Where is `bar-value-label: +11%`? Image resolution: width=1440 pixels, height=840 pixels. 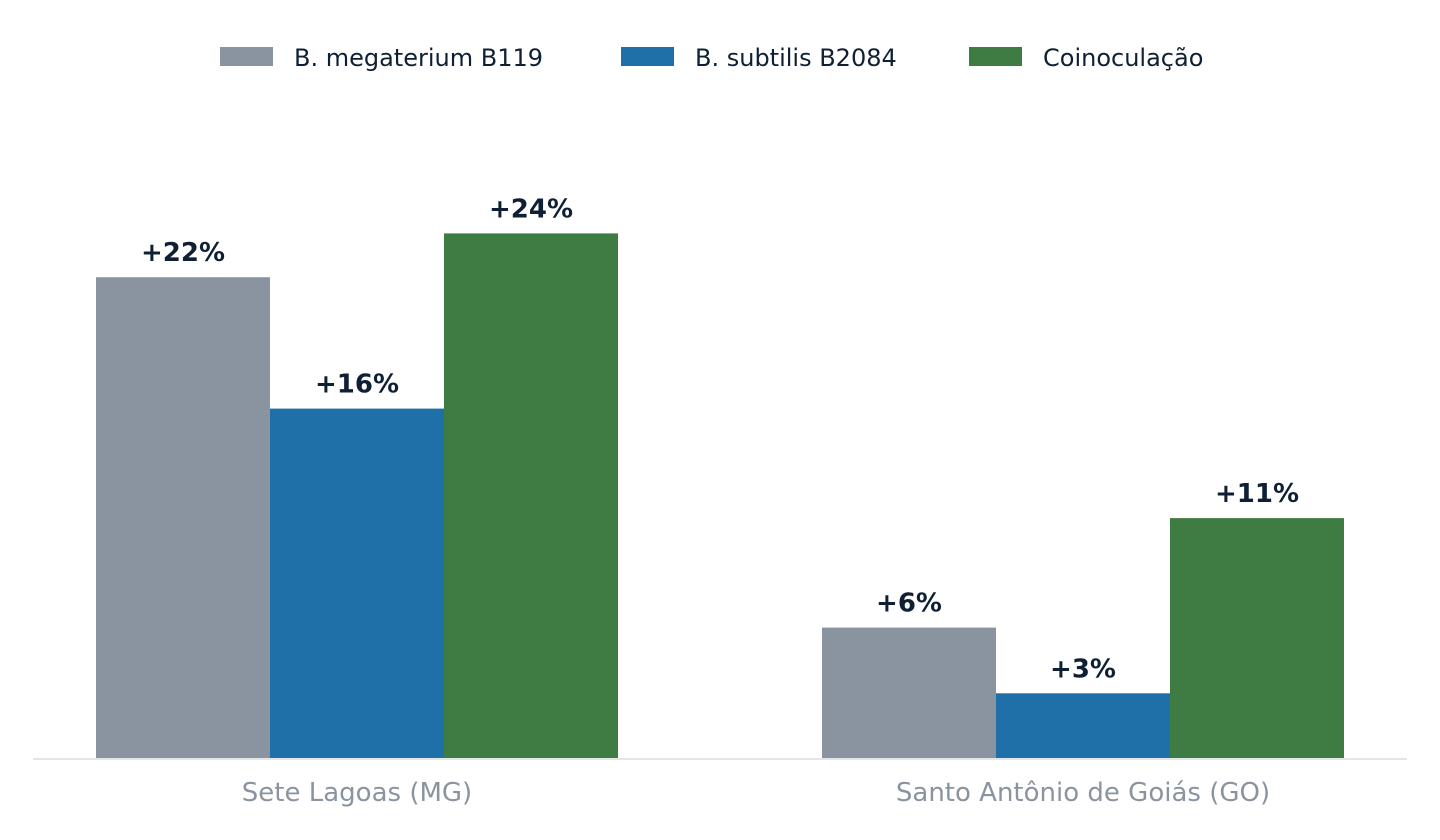 bar-value-label: +11% is located at coordinates (1257, 494).